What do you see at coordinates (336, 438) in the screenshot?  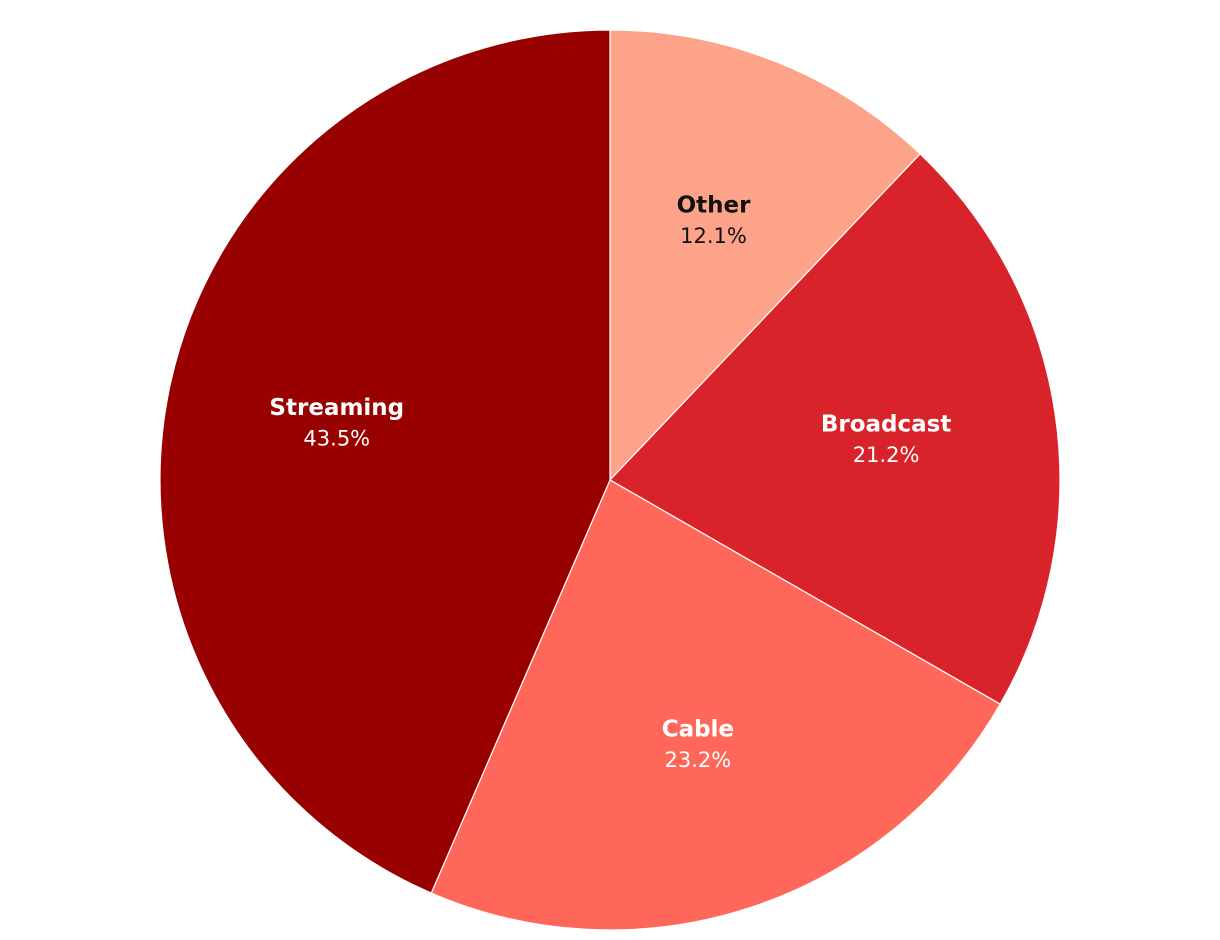 I see `slice-value: 43.5%` at bounding box center [336, 438].